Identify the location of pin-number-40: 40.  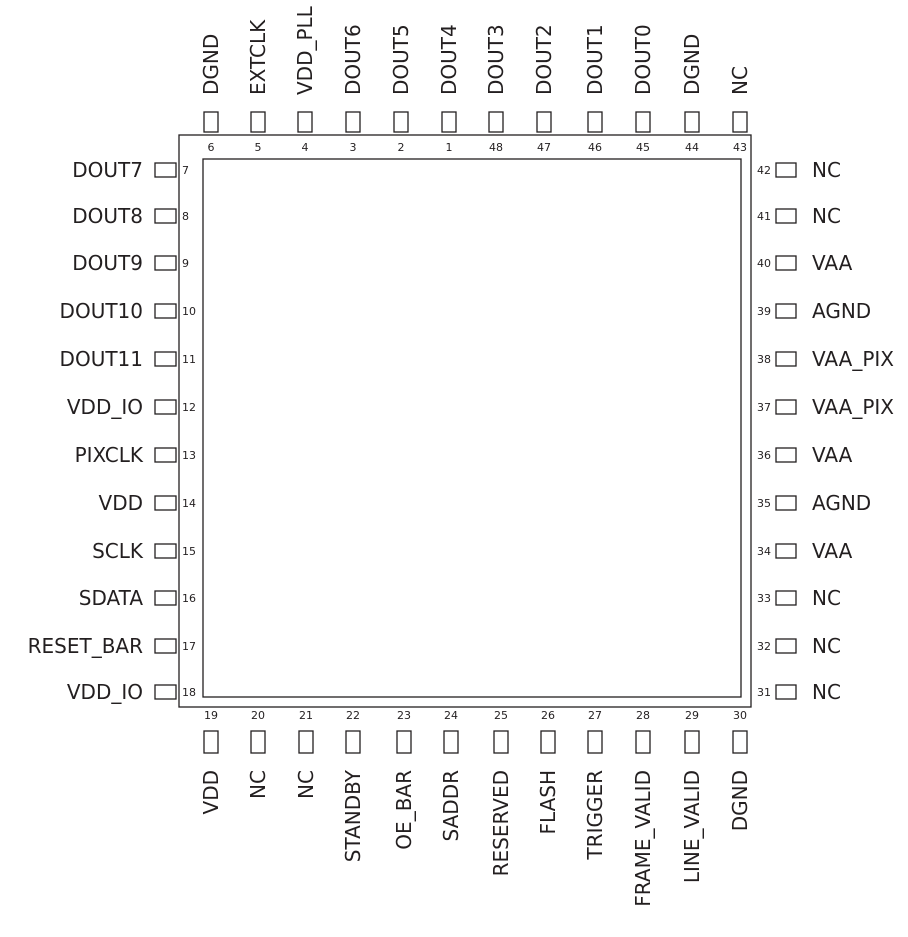
(764, 263).